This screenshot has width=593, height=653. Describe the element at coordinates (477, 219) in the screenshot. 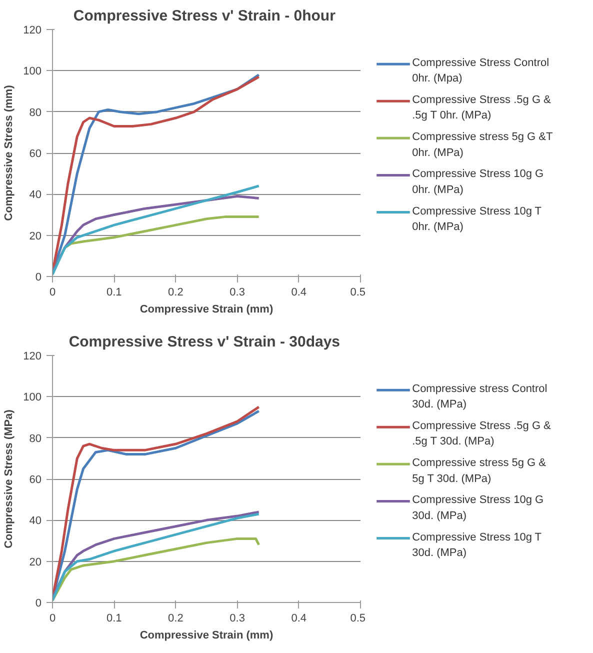

I see `legend-label: Compressive Stress 10g T 0hr. (MPa)` at that location.